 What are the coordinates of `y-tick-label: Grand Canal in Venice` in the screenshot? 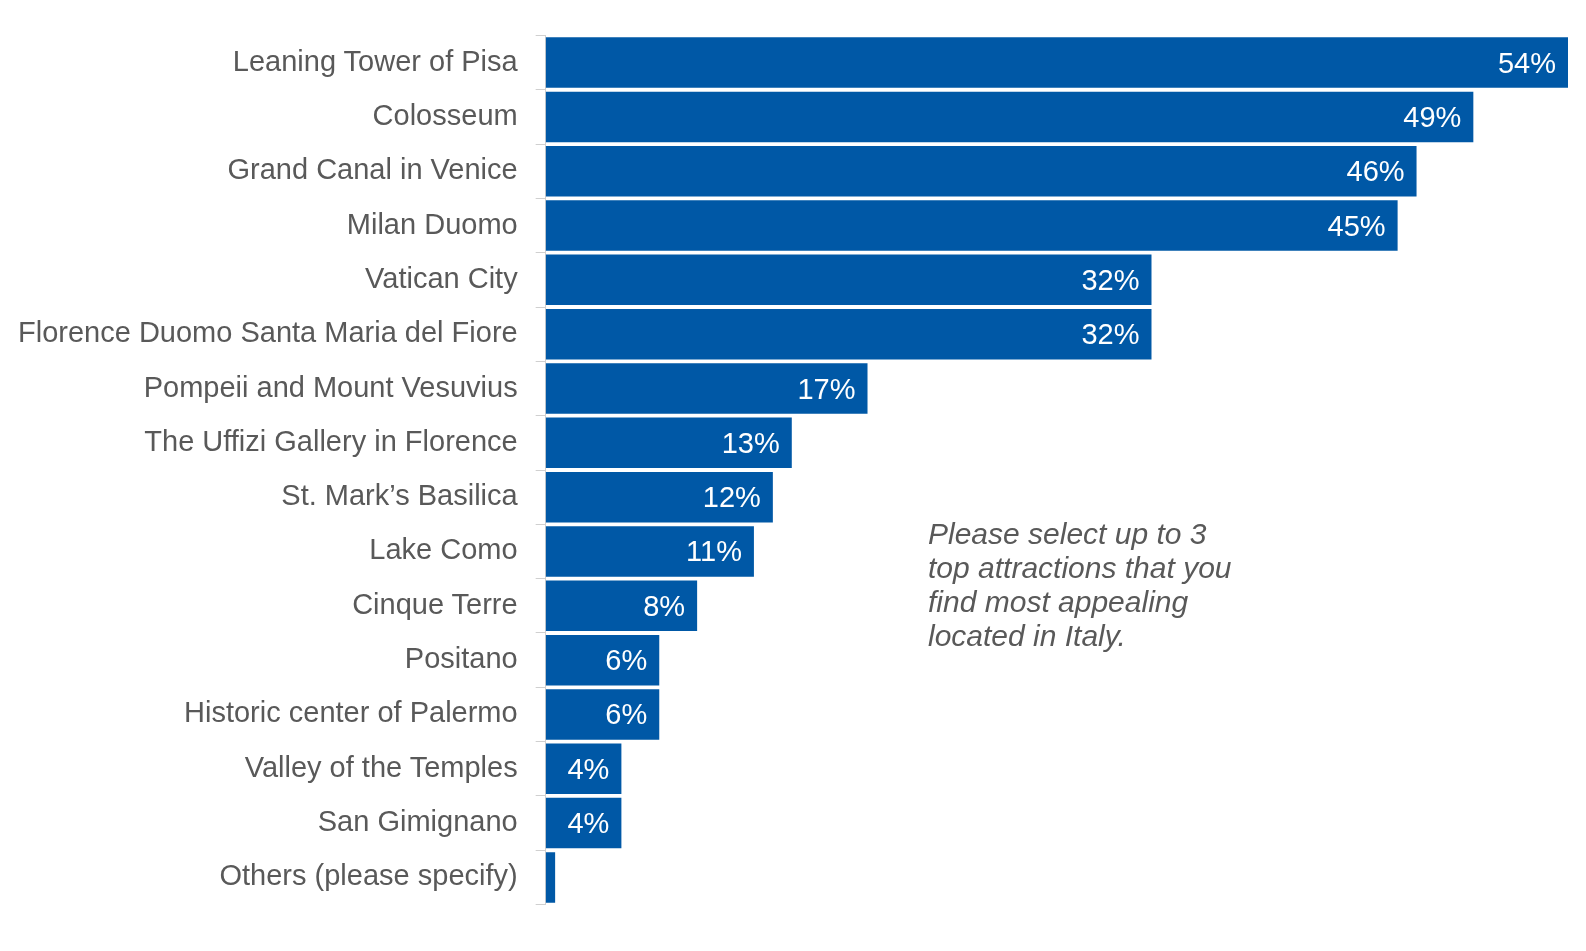 It's located at (372, 169).